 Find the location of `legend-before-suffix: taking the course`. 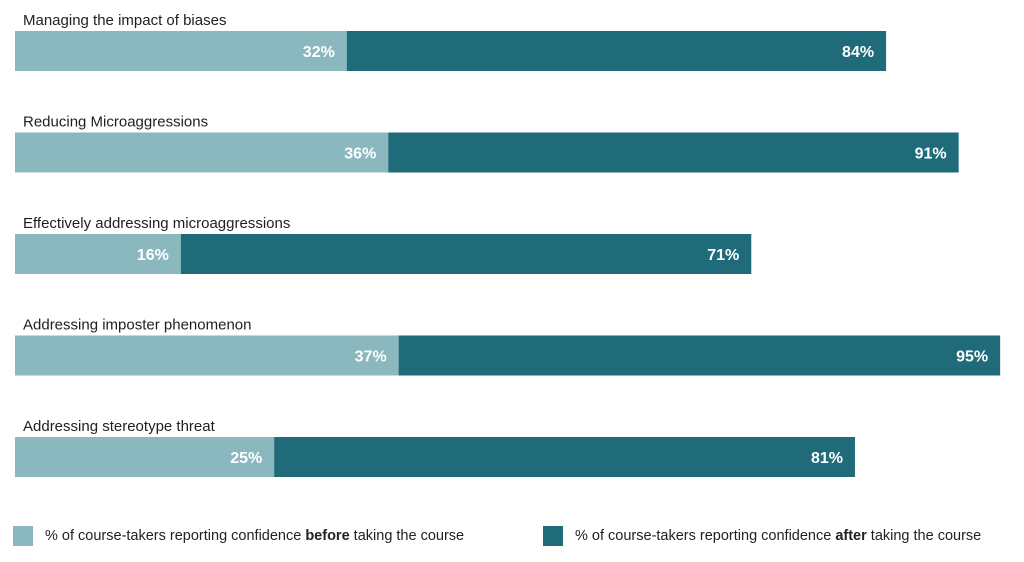

legend-before-suffix: taking the course is located at coordinates (407, 536).